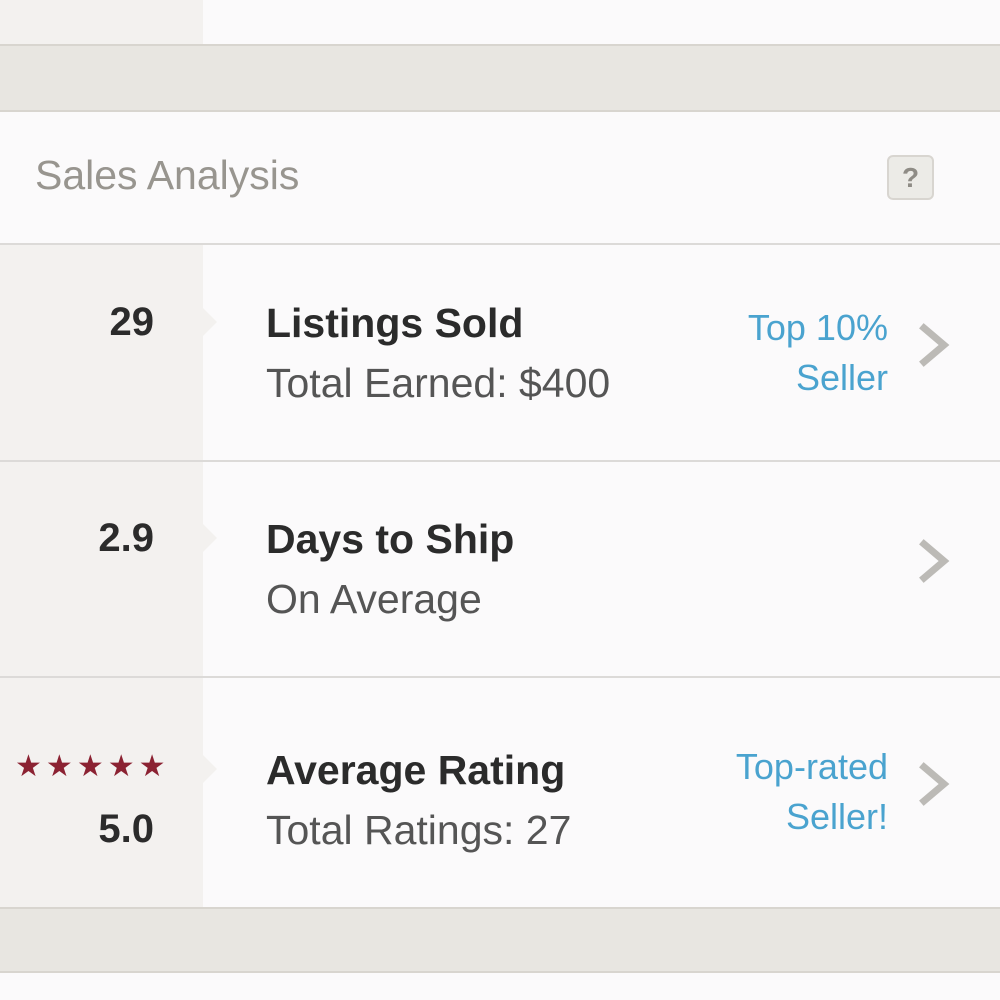 Image resolution: width=1000 pixels, height=1000 pixels. Describe the element at coordinates (817, 327) in the screenshot. I see `badge-line: Top 10%` at that location.